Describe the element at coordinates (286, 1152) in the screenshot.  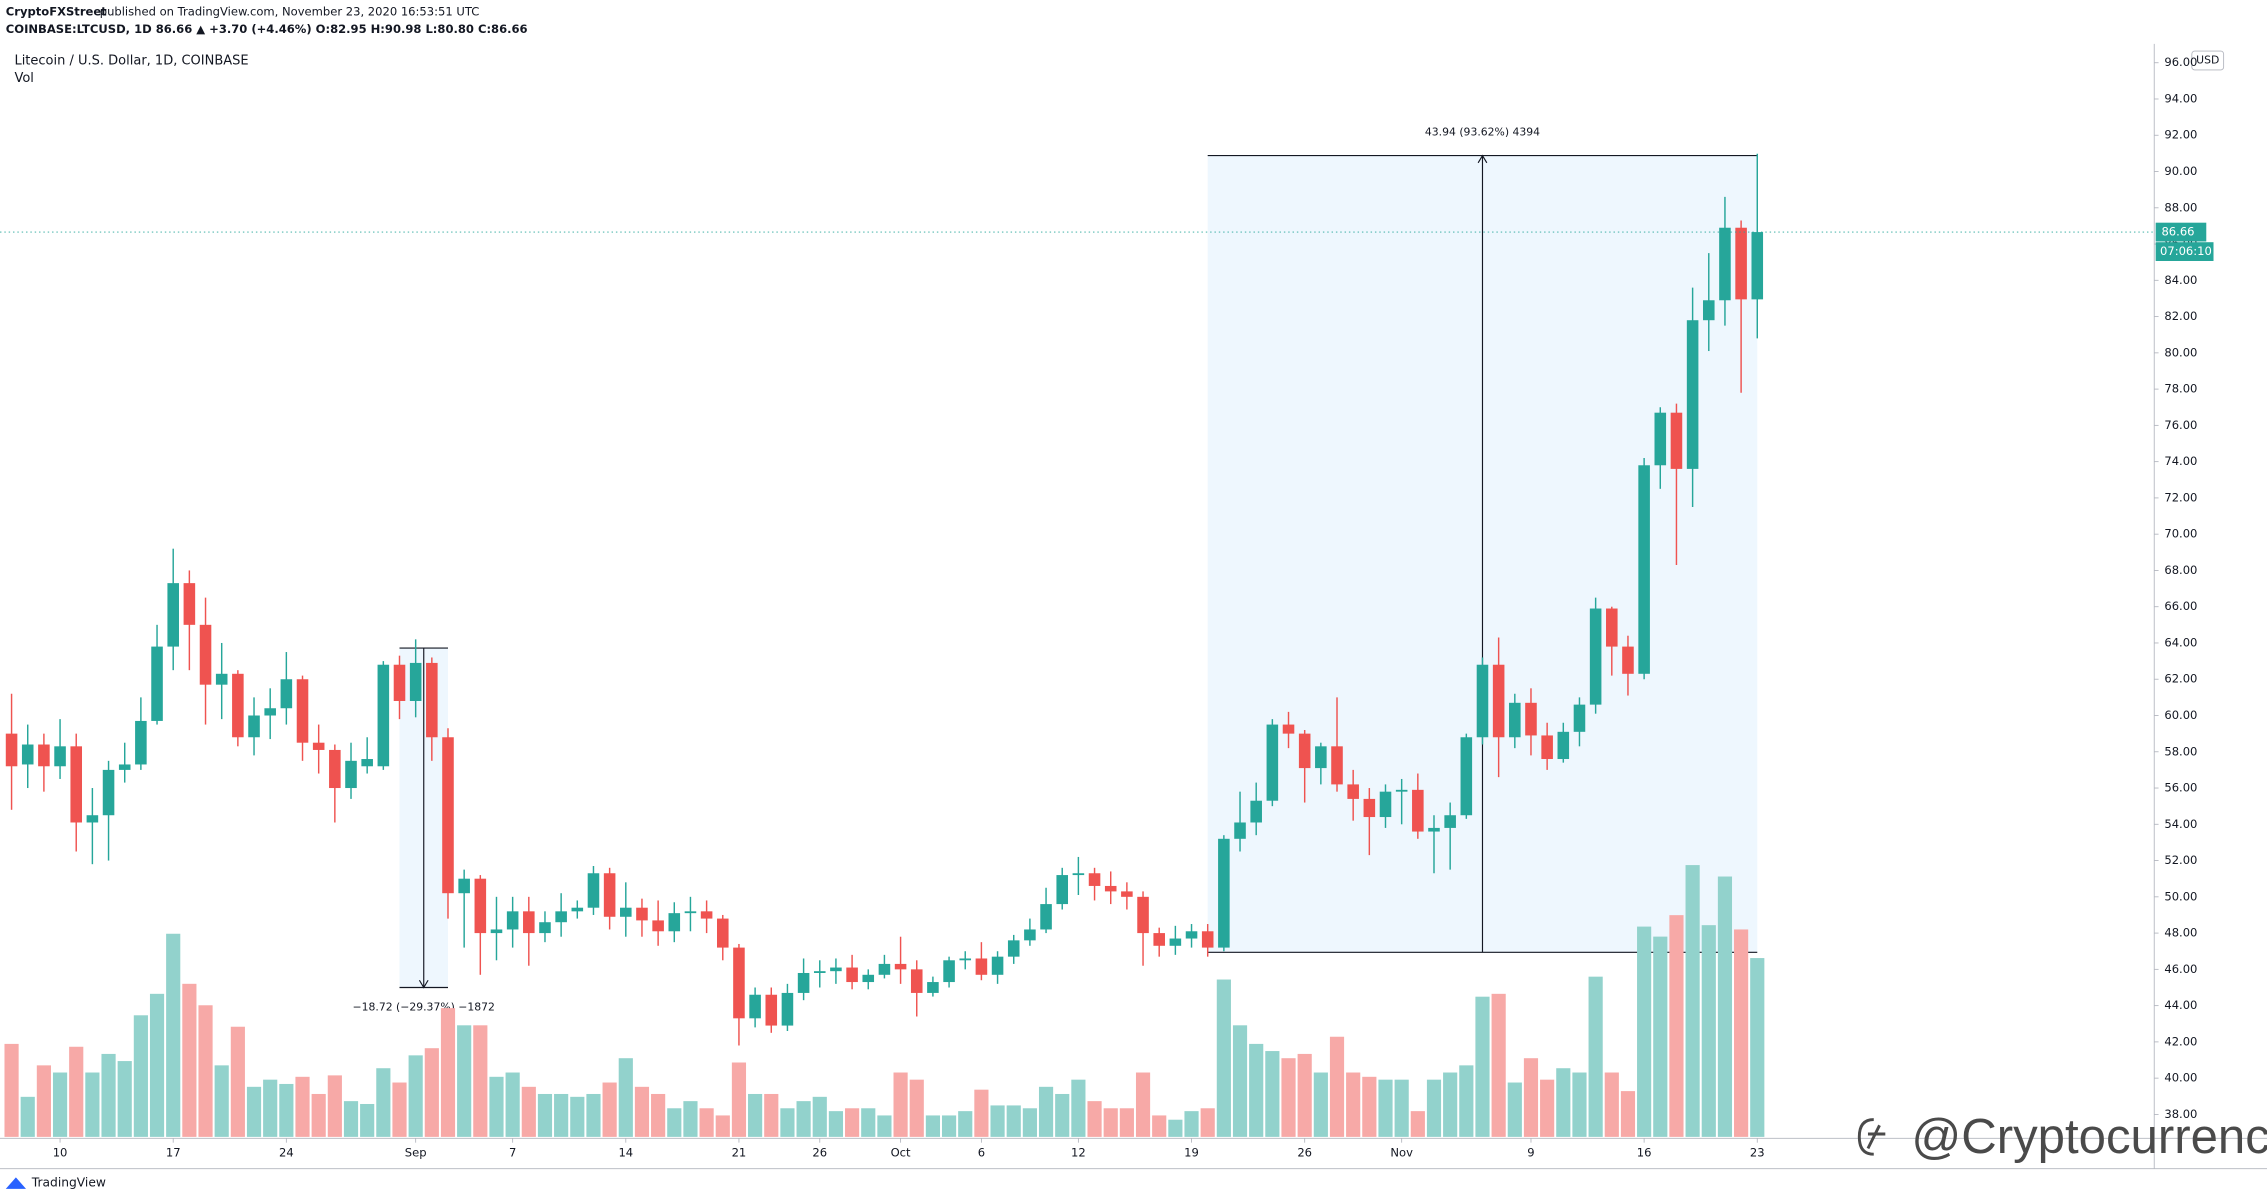
I see `x-tick-label: 24` at that location.